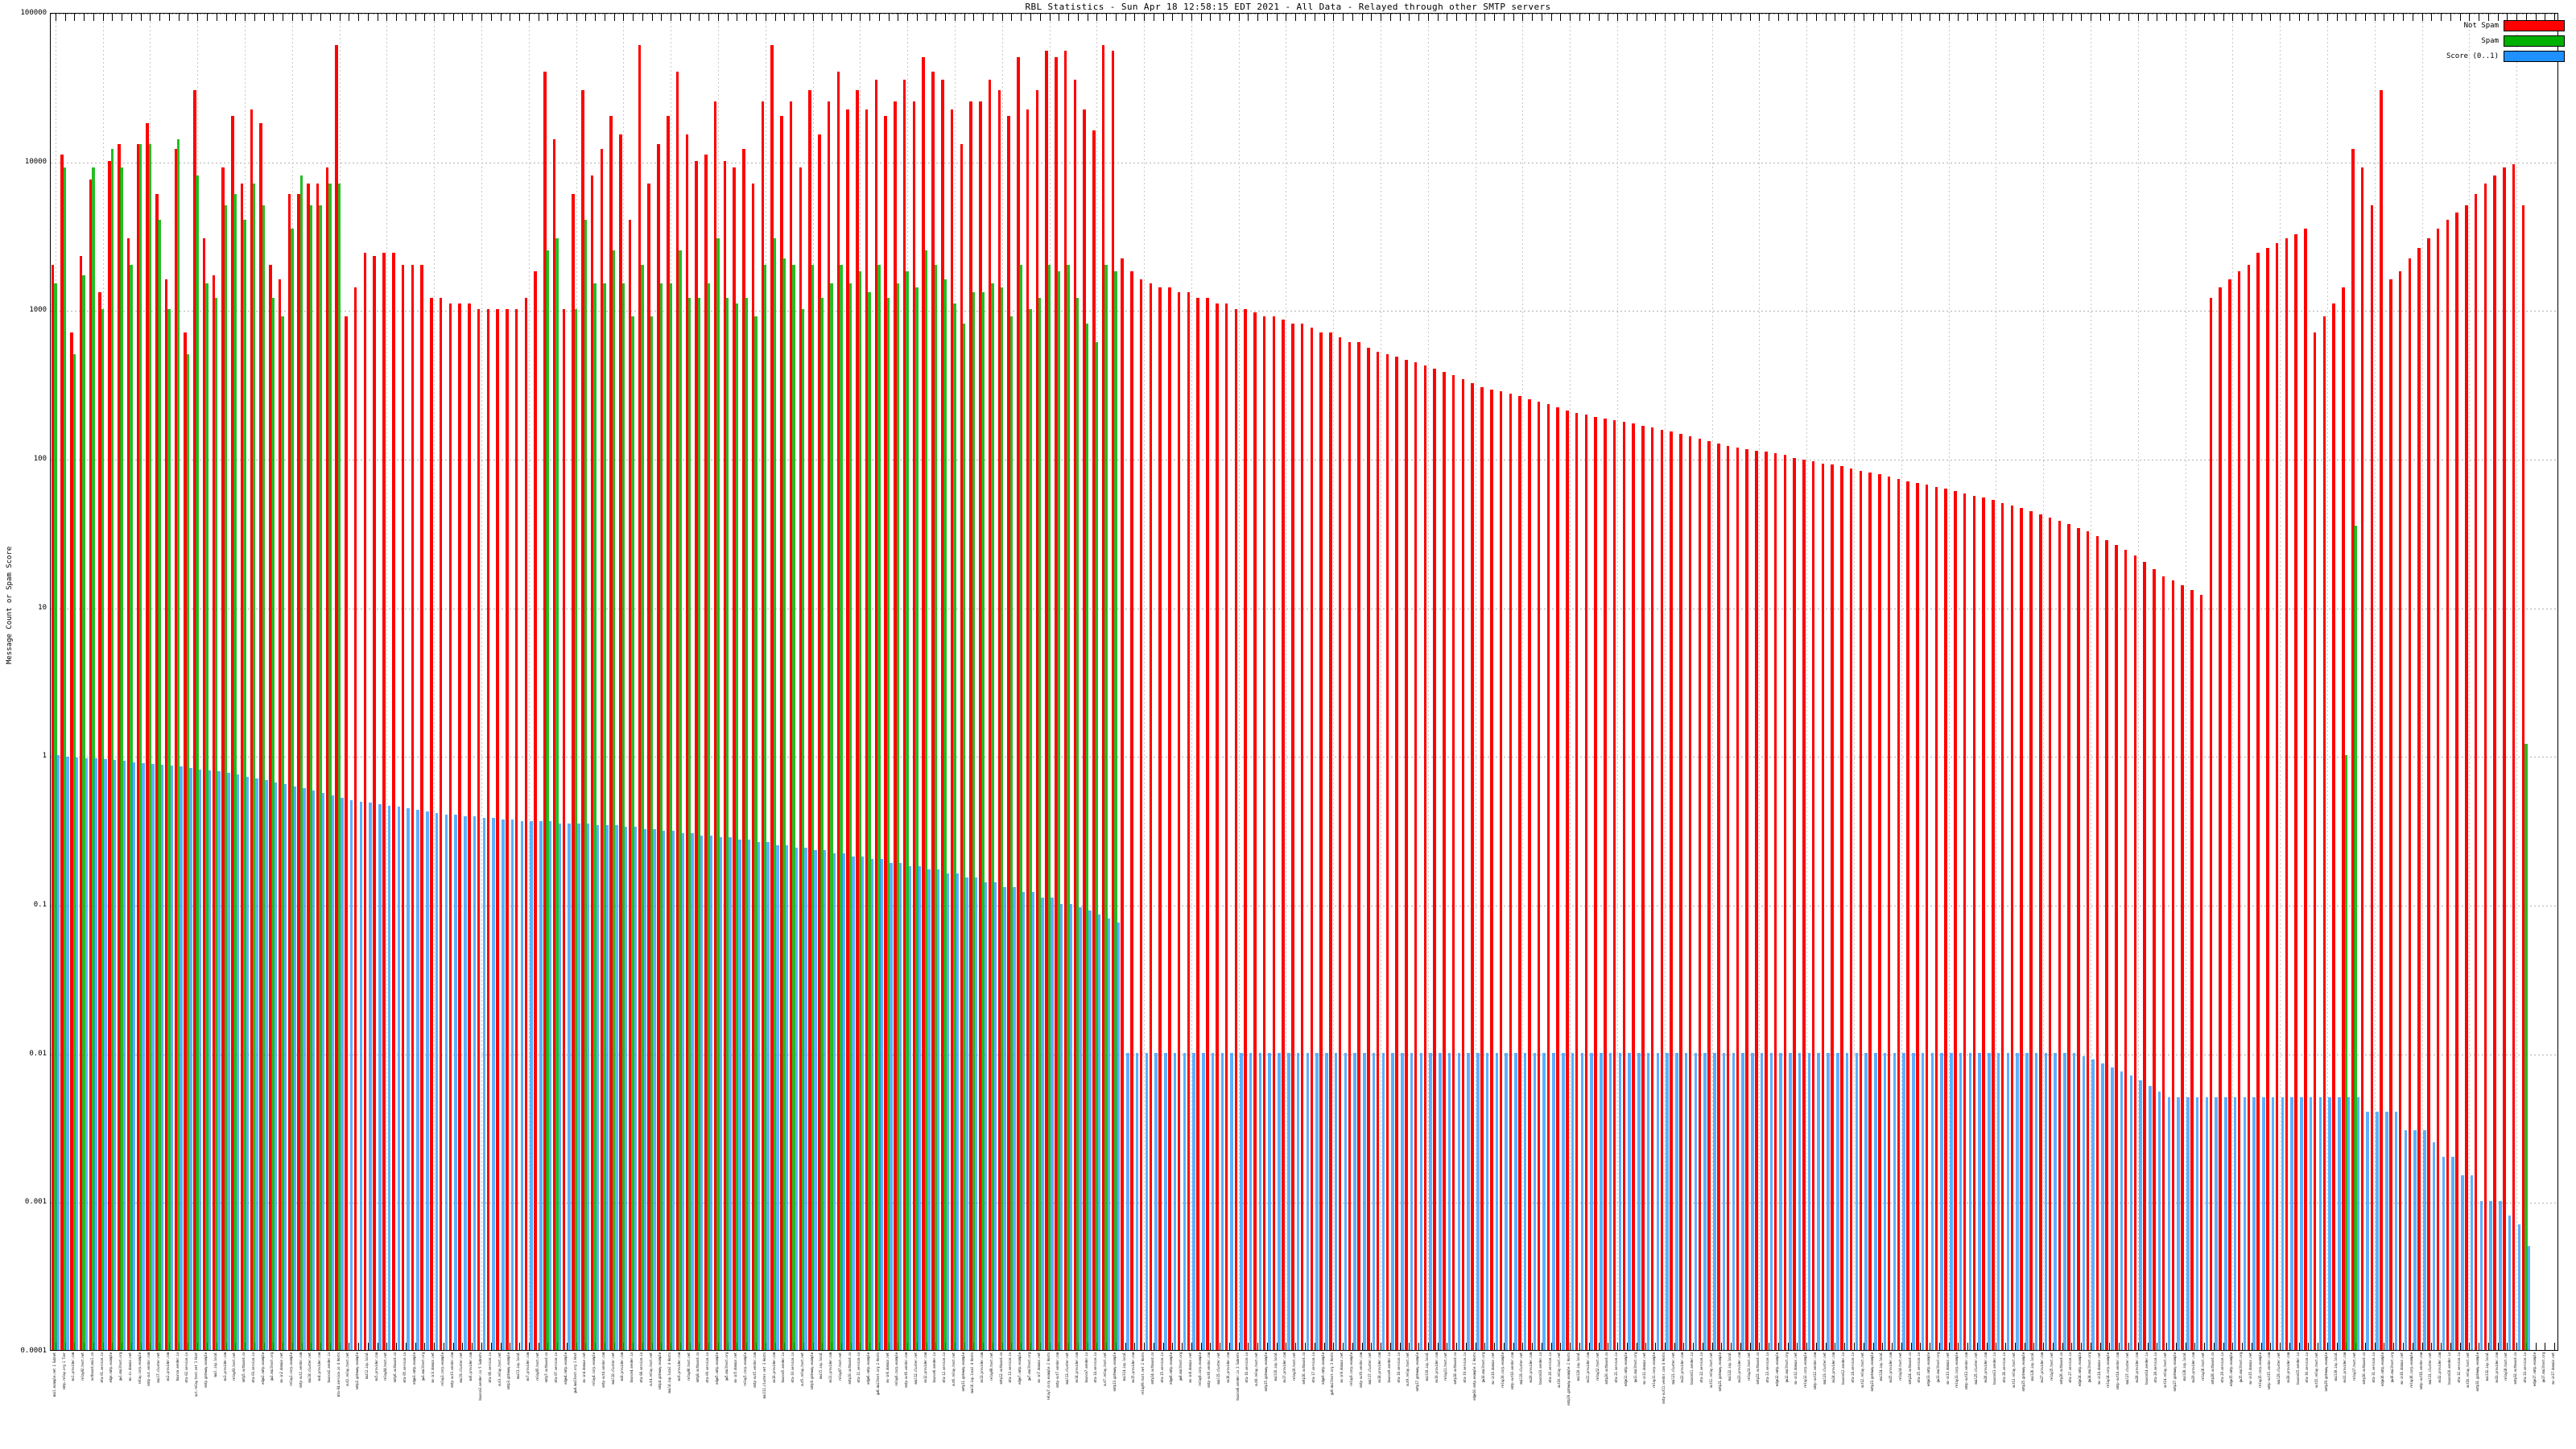  What do you see at coordinates (1502, 1370) in the screenshot?
I see `x-axis-tick-label: relay10.corp.example` at bounding box center [1502, 1370].